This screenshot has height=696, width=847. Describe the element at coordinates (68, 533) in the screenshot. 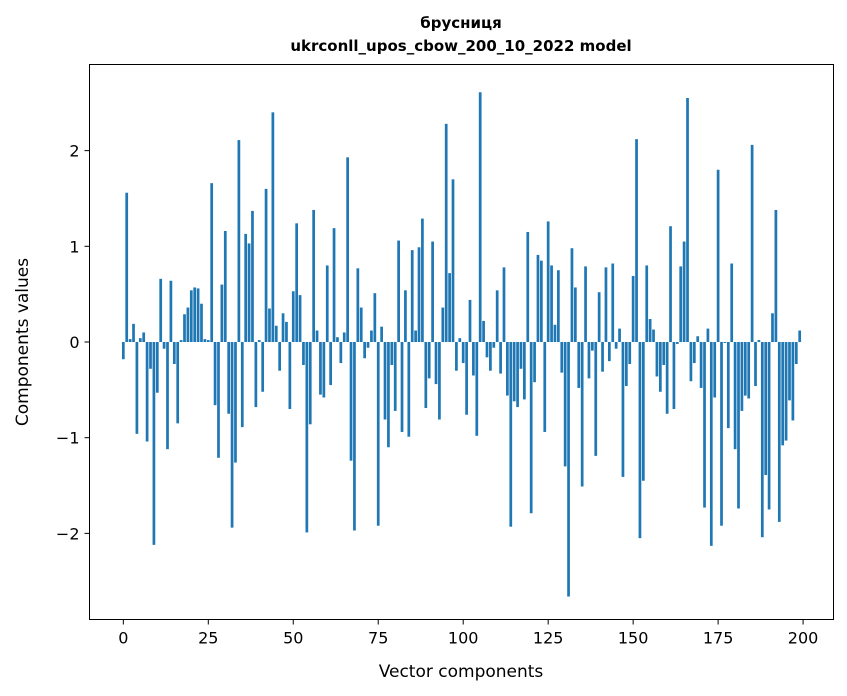

I see `y-tick-label: −2` at that location.